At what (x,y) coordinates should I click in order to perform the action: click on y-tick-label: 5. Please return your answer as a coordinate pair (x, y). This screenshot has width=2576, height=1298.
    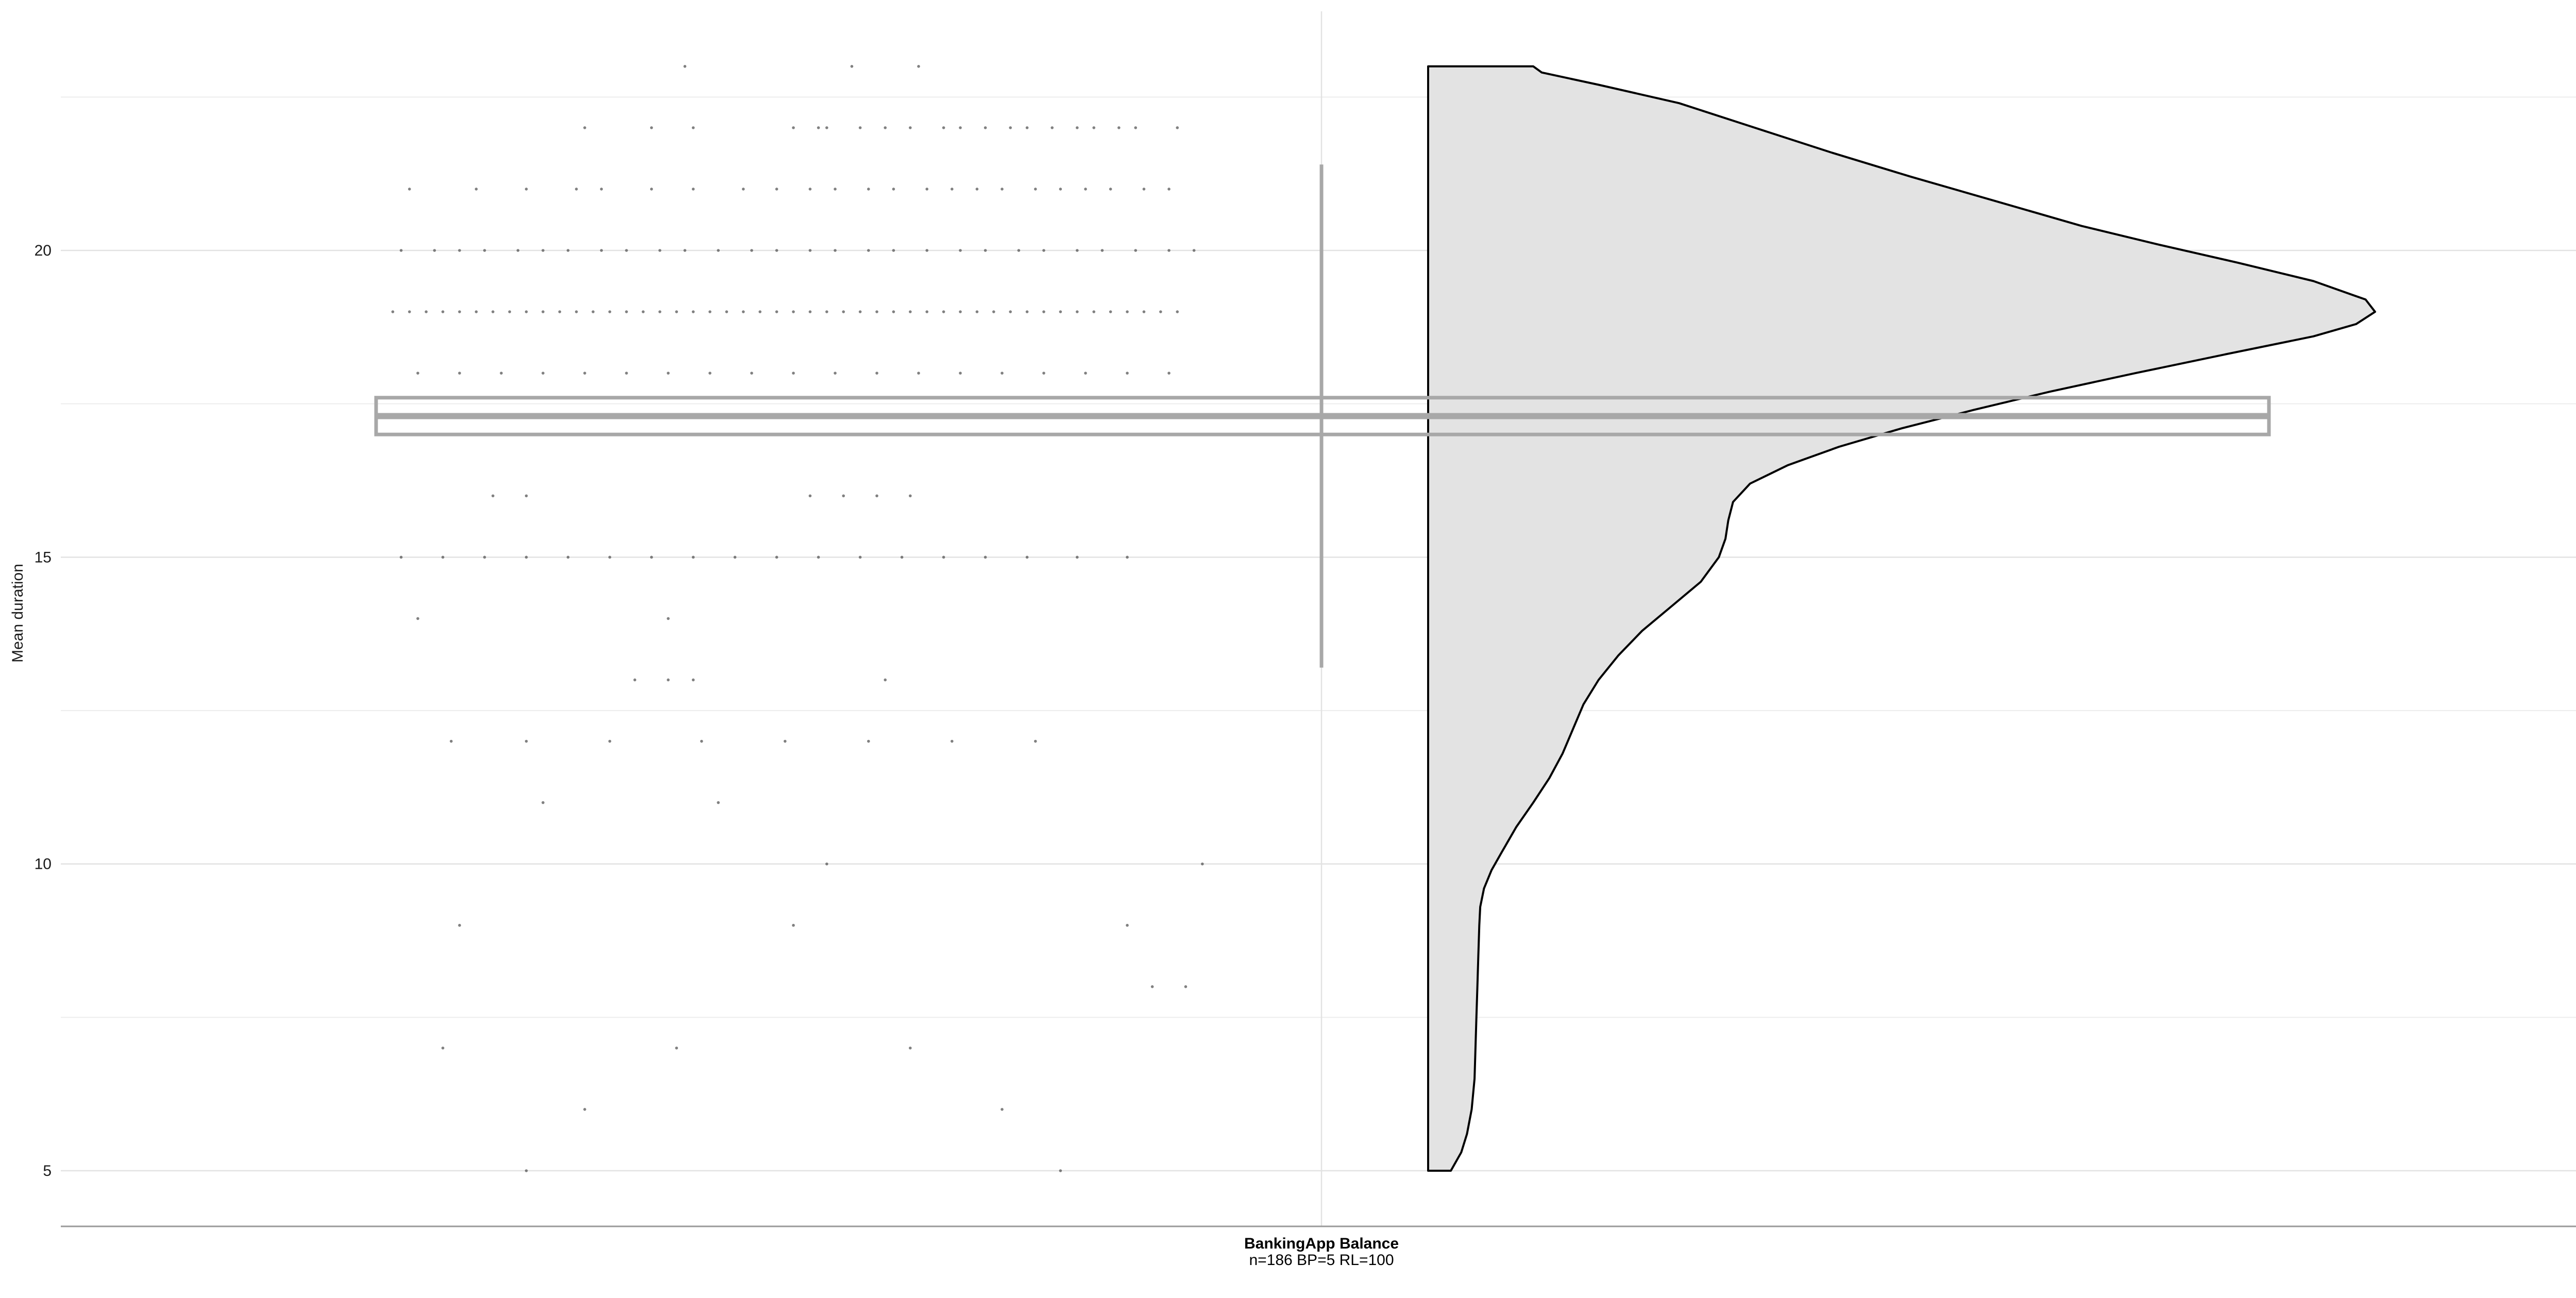
    Looking at the image, I should click on (47, 1170).